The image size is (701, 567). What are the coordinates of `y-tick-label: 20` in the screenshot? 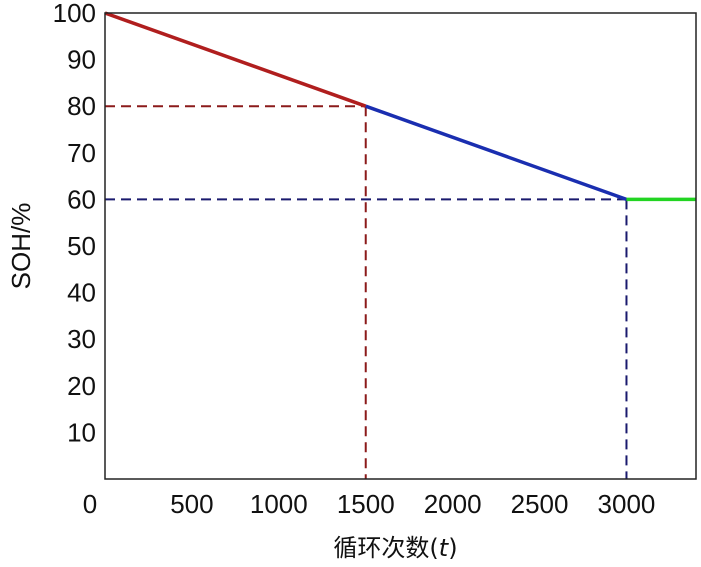 It's located at (81, 386).